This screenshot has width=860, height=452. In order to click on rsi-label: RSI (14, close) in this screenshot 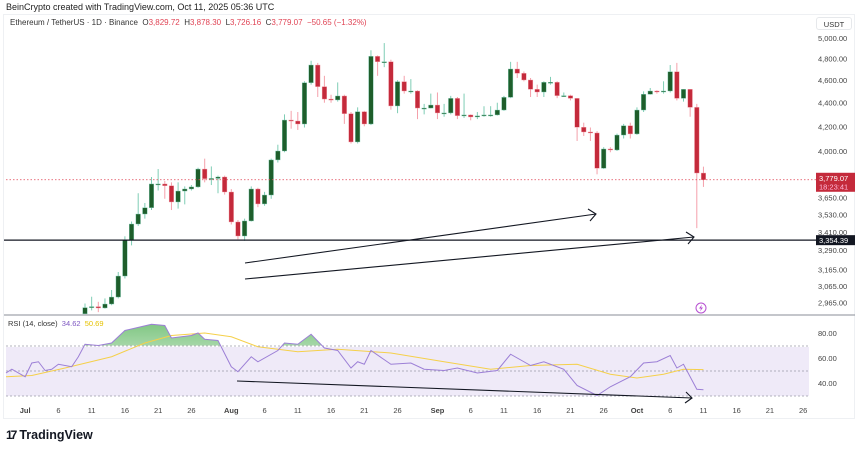, I will do `click(33, 323)`.